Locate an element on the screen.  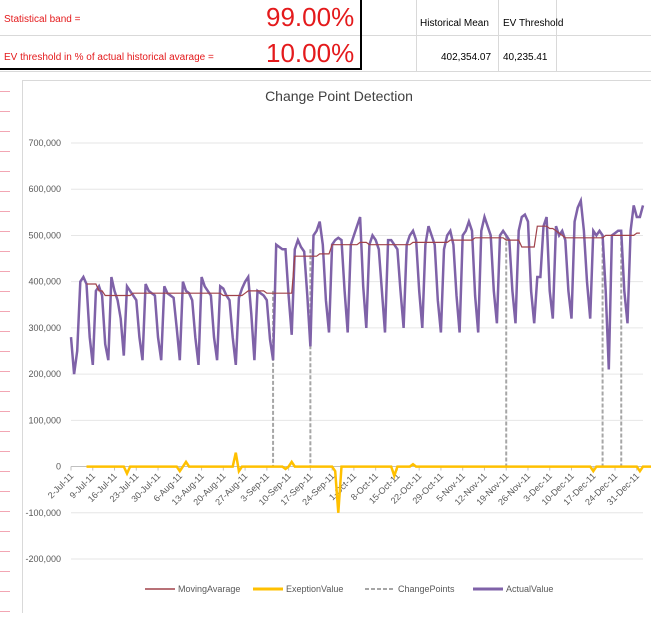
y-tick-label: -200,000 is located at coordinates (43, 559).